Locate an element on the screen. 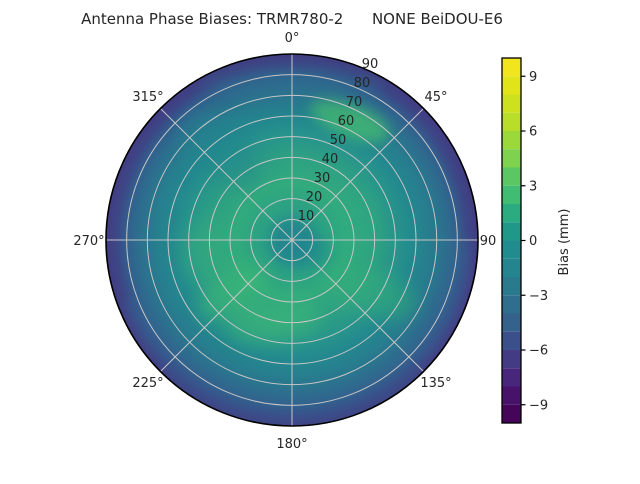  cbar-label-3: 3 is located at coordinates (533, 186).